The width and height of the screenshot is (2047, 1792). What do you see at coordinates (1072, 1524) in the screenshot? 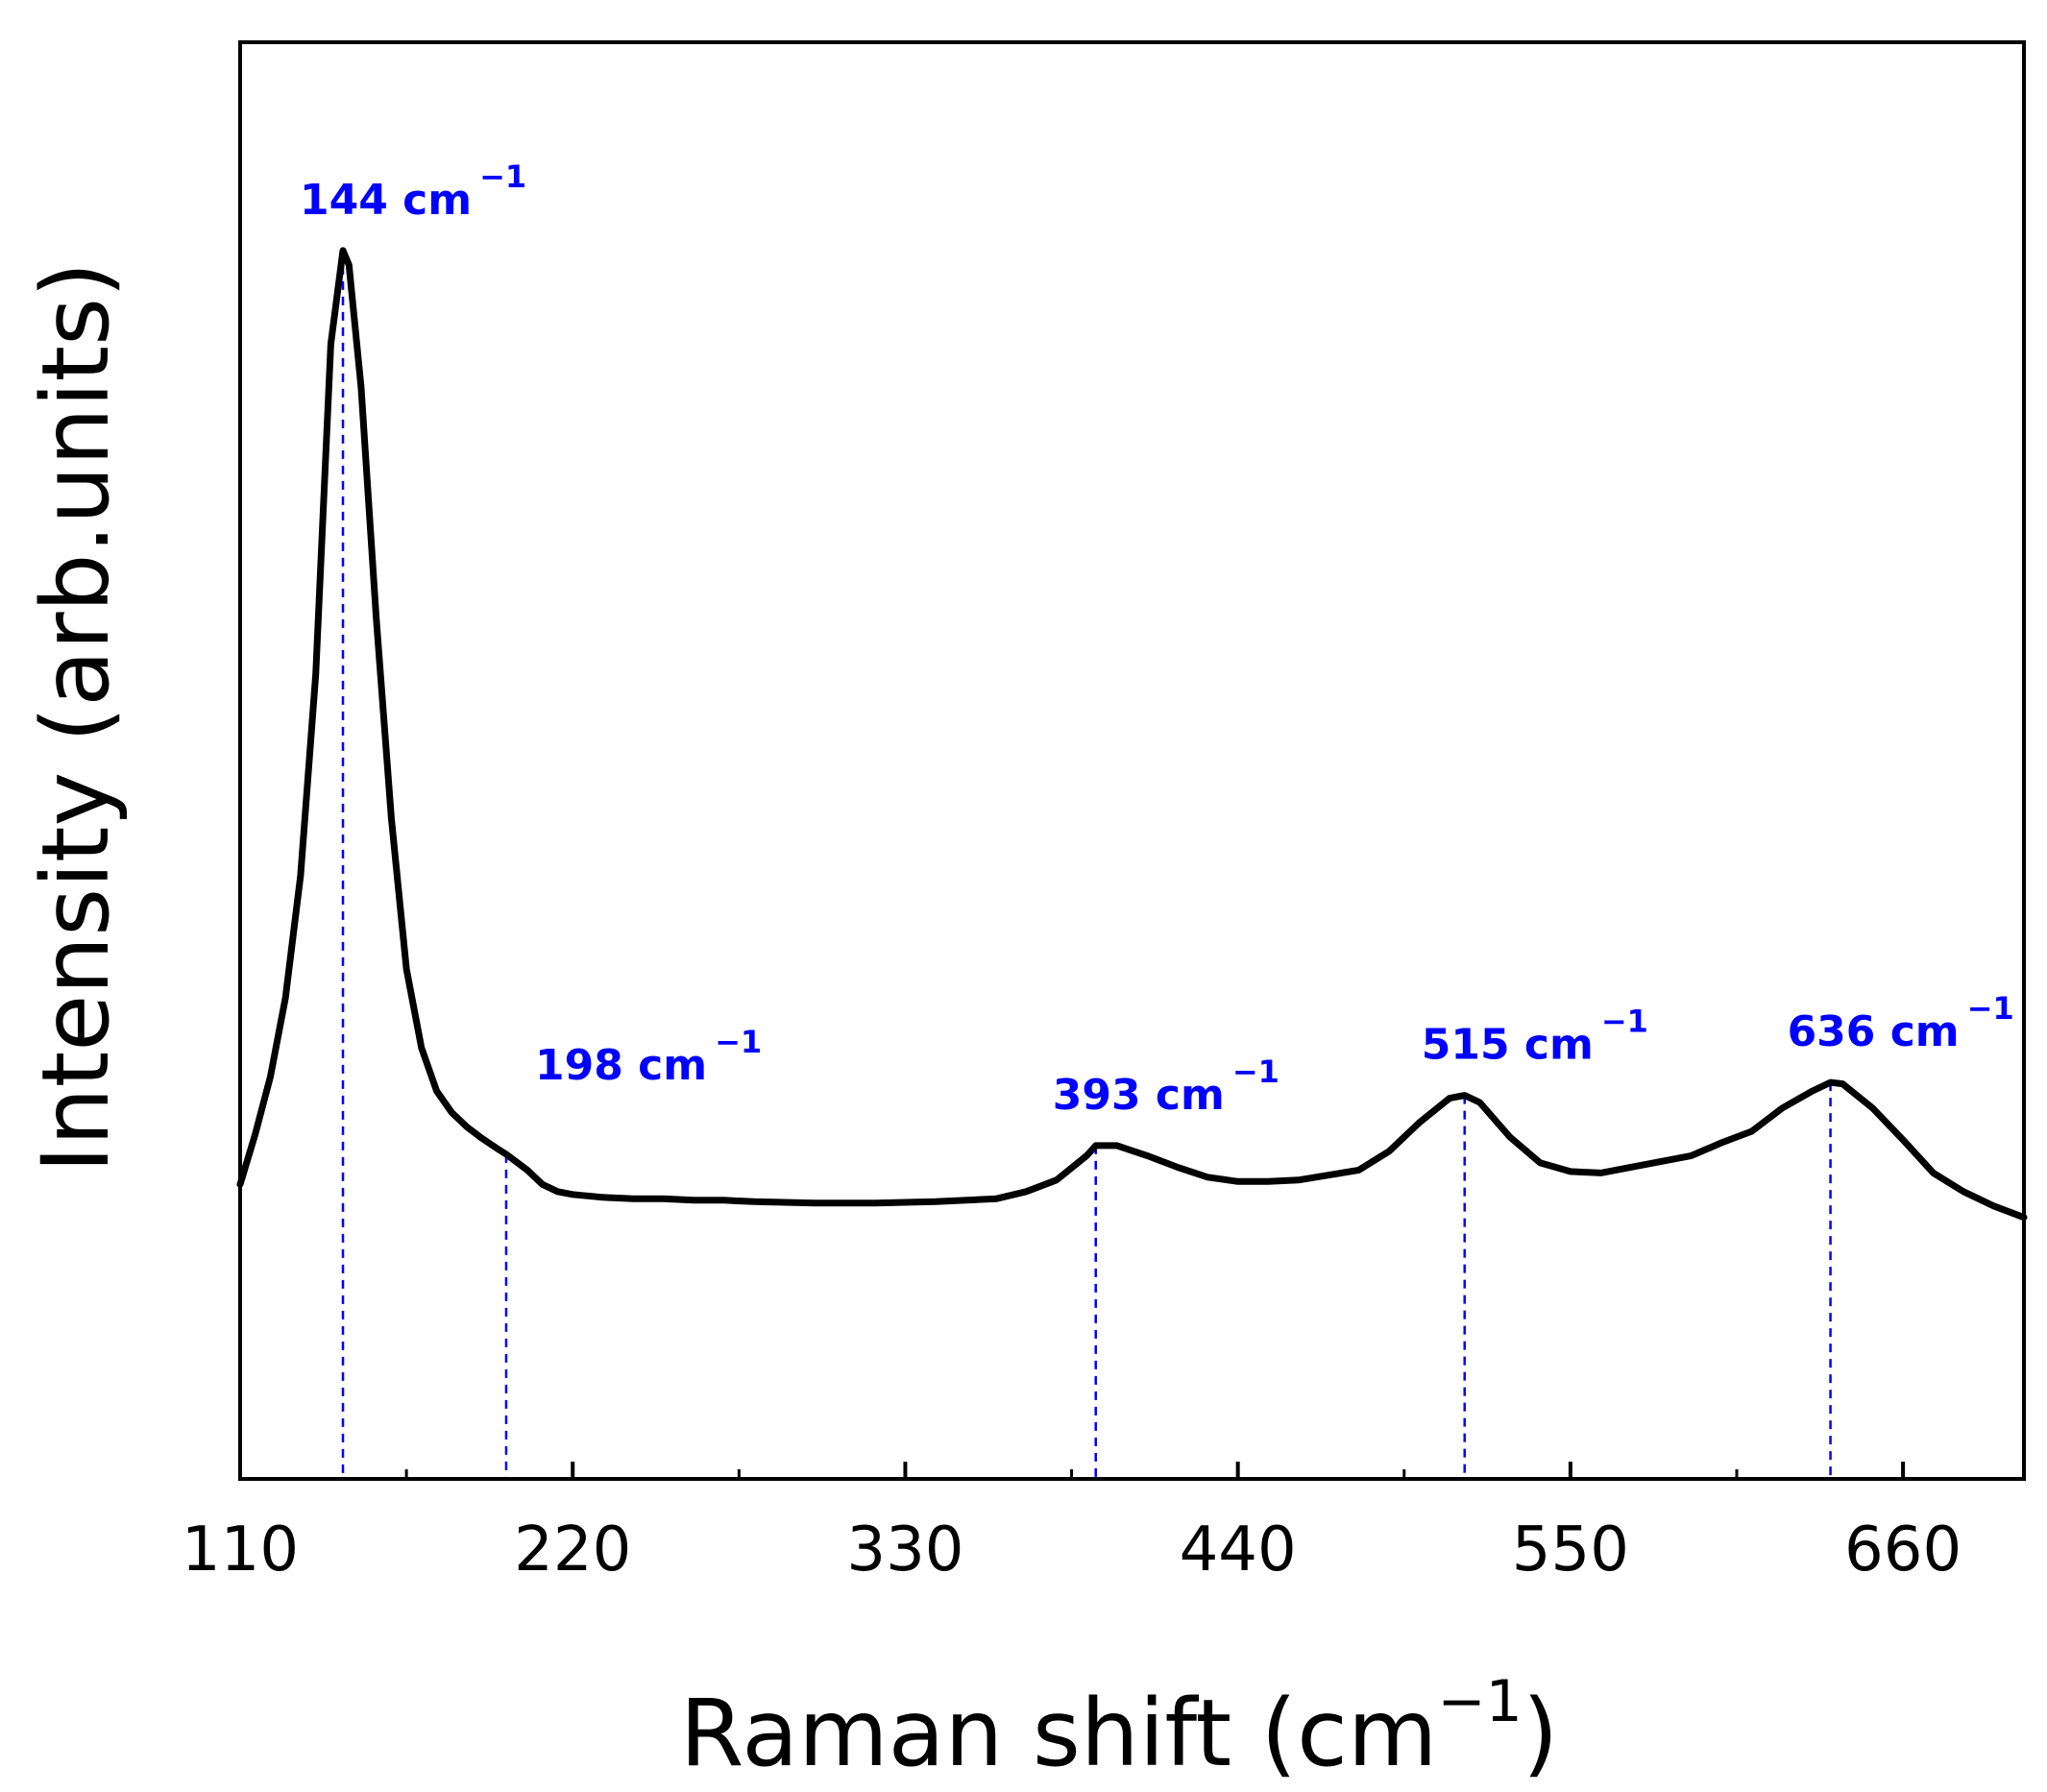
I see `x-axis-ticks: 110 220 330 440 550 660` at bounding box center [1072, 1524].